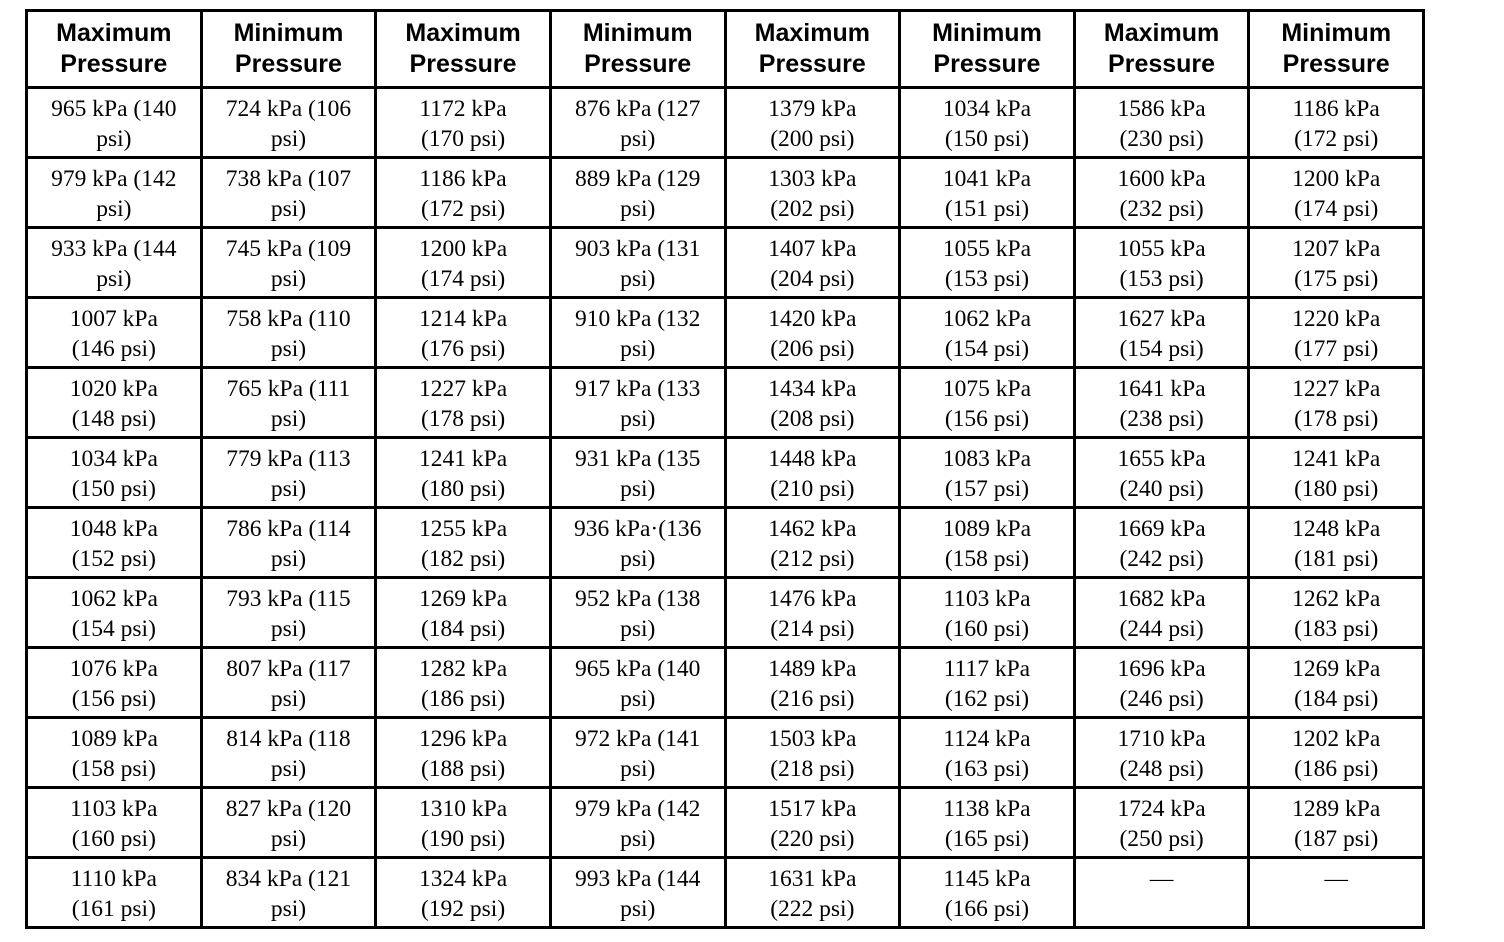 This screenshot has height=942, width=1504. I want to click on cell-line: 1110 kPa, so click(113, 879).